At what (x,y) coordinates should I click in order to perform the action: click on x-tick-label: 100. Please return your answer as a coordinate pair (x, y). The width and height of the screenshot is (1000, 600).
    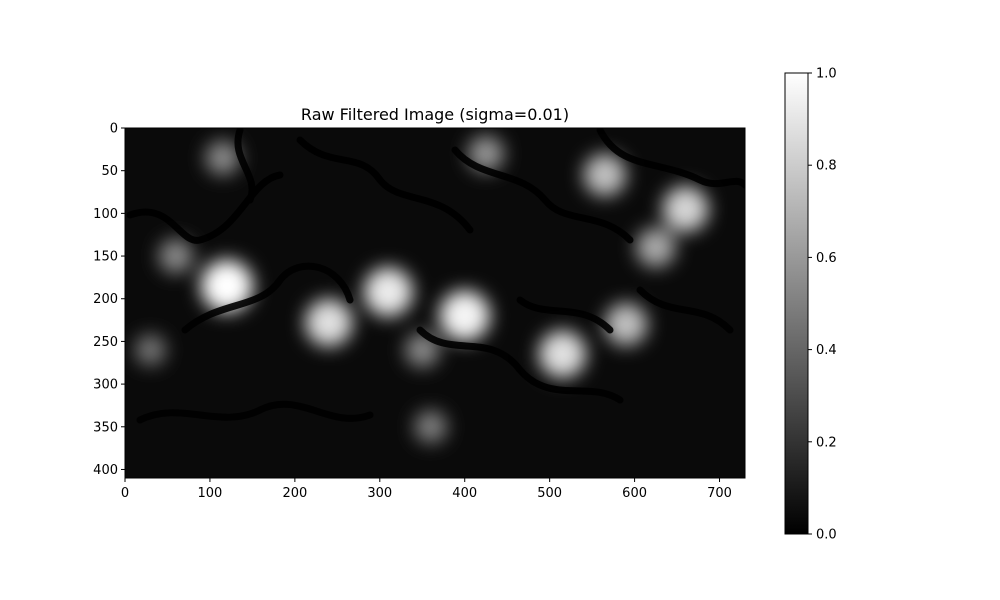
    Looking at the image, I should click on (210, 493).